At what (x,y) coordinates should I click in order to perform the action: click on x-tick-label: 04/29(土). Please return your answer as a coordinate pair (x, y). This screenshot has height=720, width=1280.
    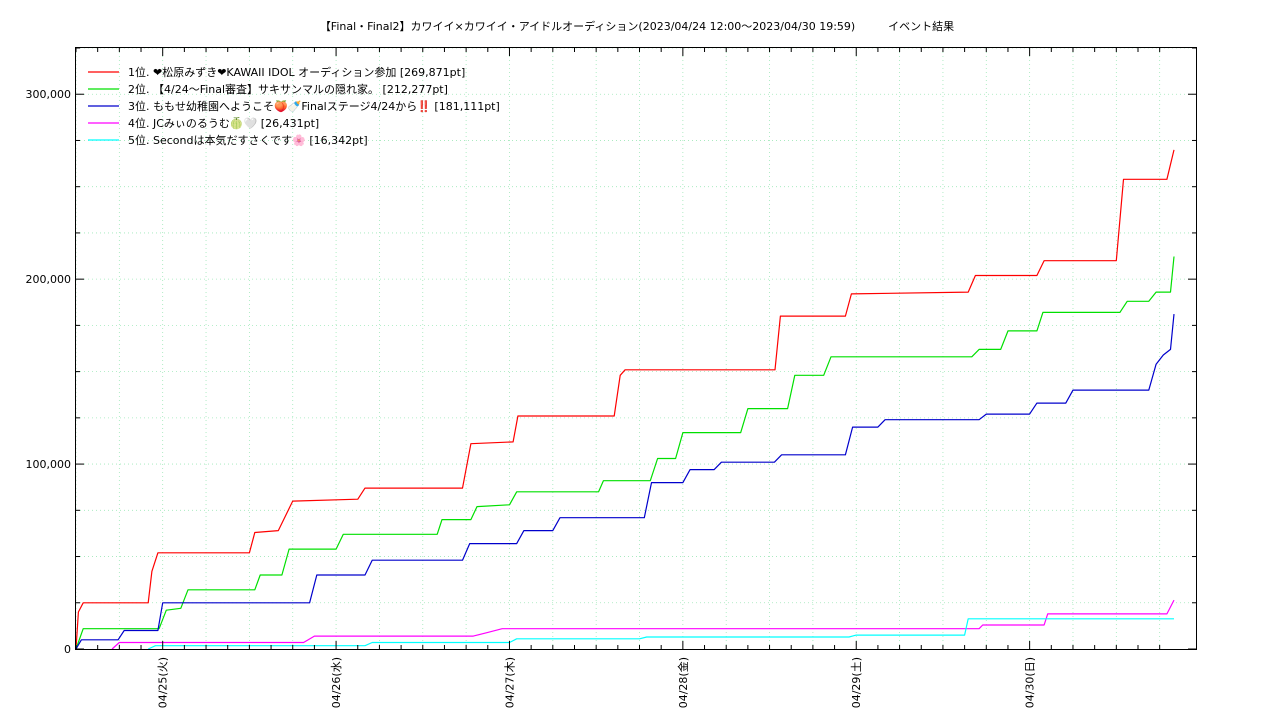
    Looking at the image, I should click on (856, 682).